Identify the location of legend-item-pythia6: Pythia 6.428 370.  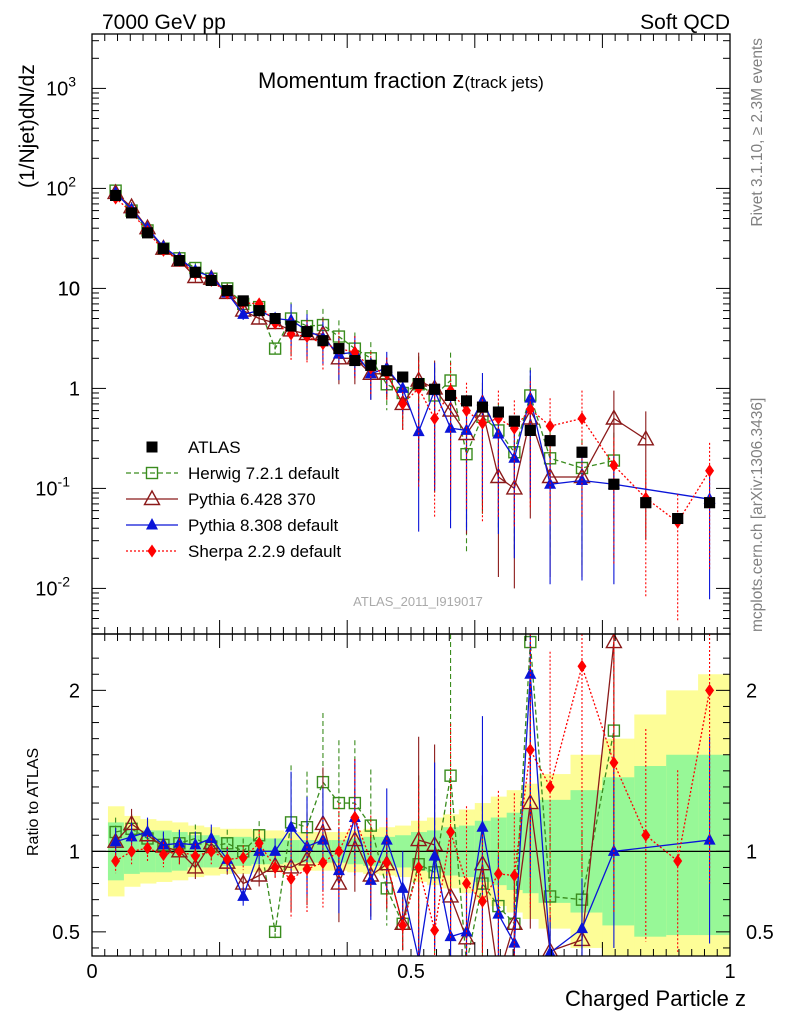
(221, 499).